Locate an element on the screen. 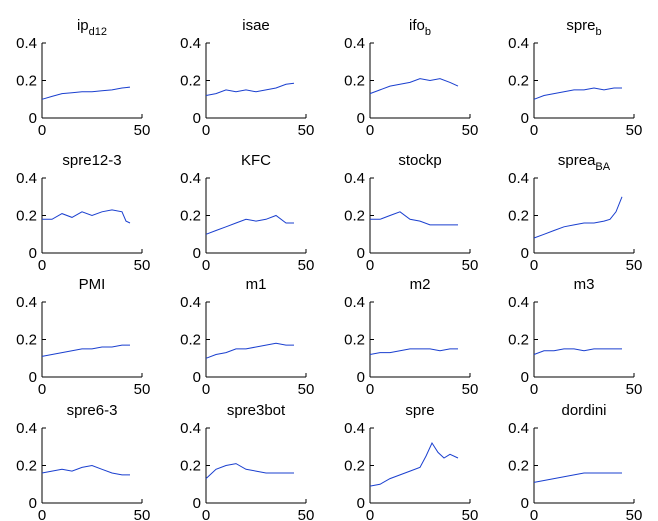  subplot-3: spreb 0 0.2 0.4 0 50 is located at coordinates (575, 78).